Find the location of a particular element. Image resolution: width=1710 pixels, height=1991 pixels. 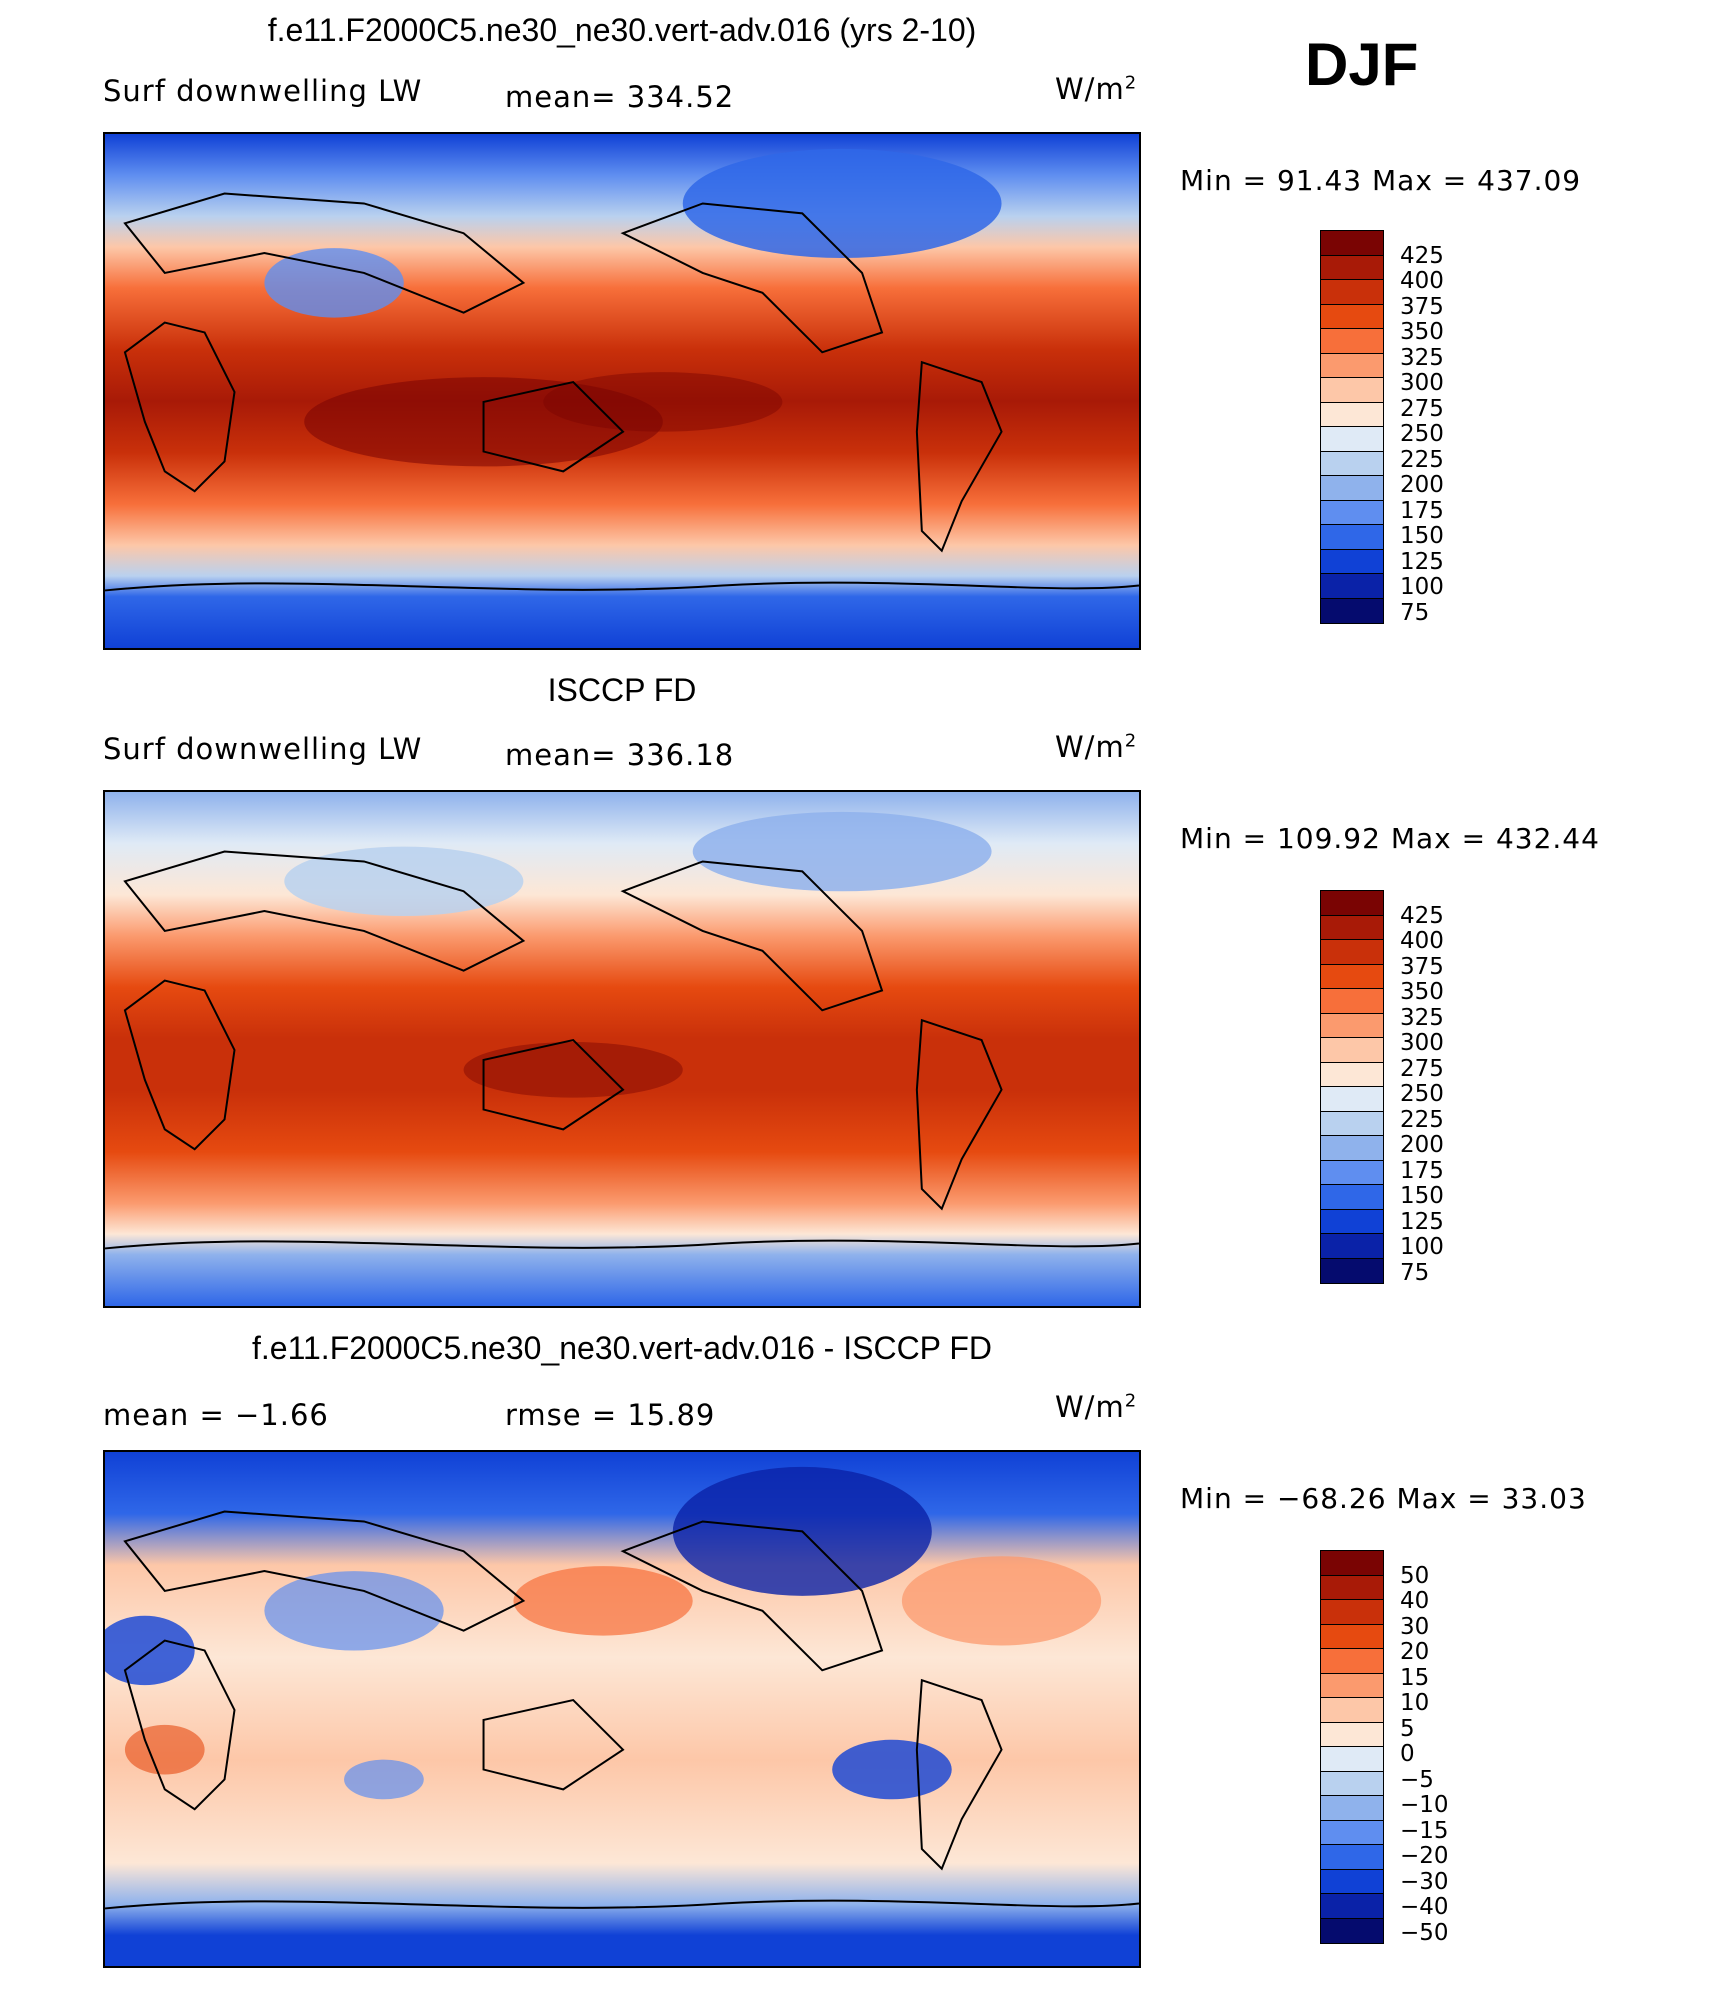

panel-obs-units: W/m2 is located at coordinates (1096, 747).